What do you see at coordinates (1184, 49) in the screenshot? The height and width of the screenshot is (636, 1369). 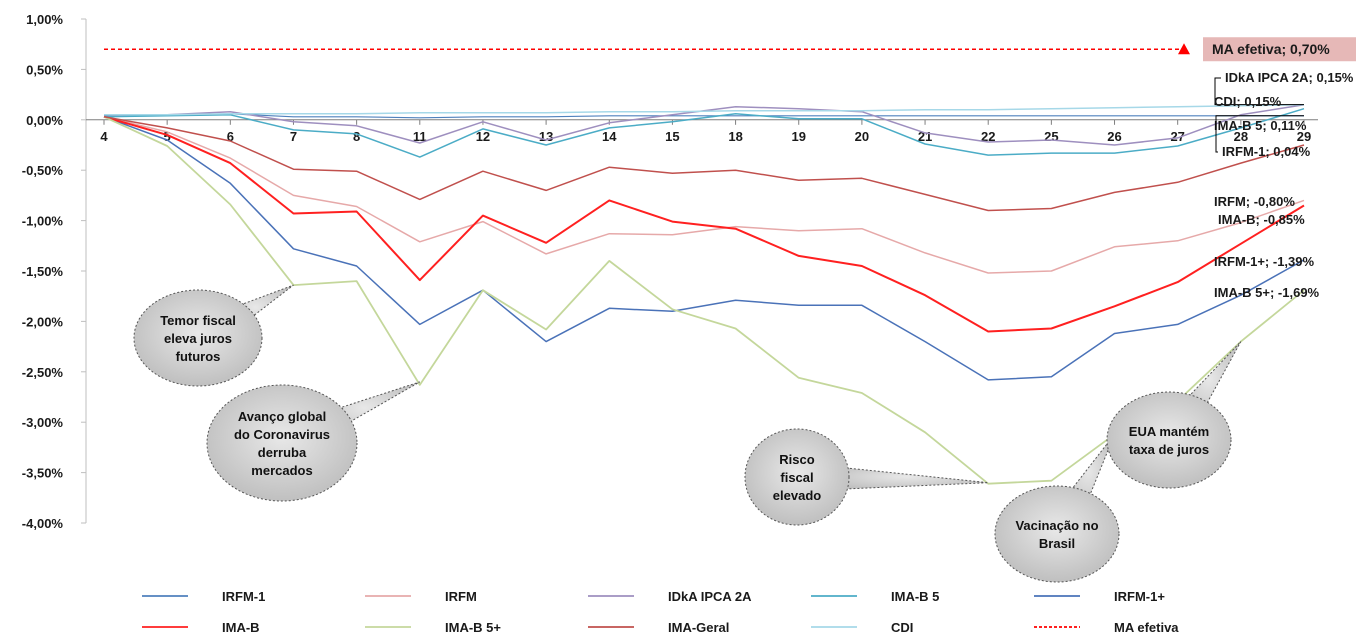 I see `ma-efetiva-marker` at bounding box center [1184, 49].